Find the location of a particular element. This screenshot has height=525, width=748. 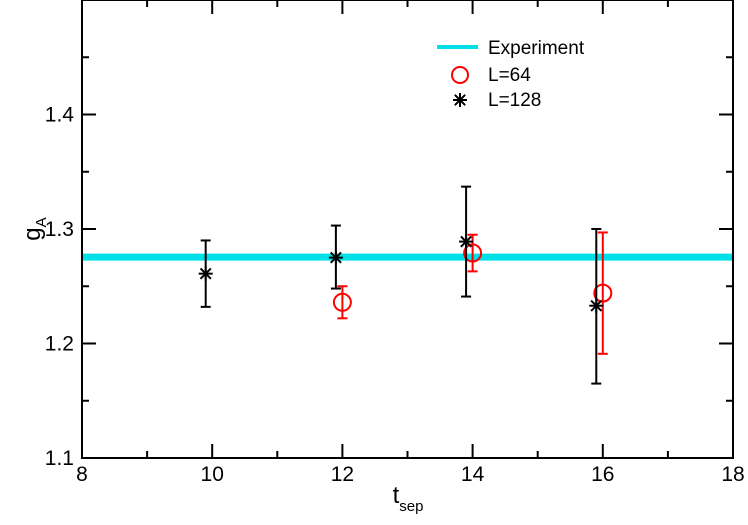

legend-label-l64: L=64 is located at coordinates (509, 75).